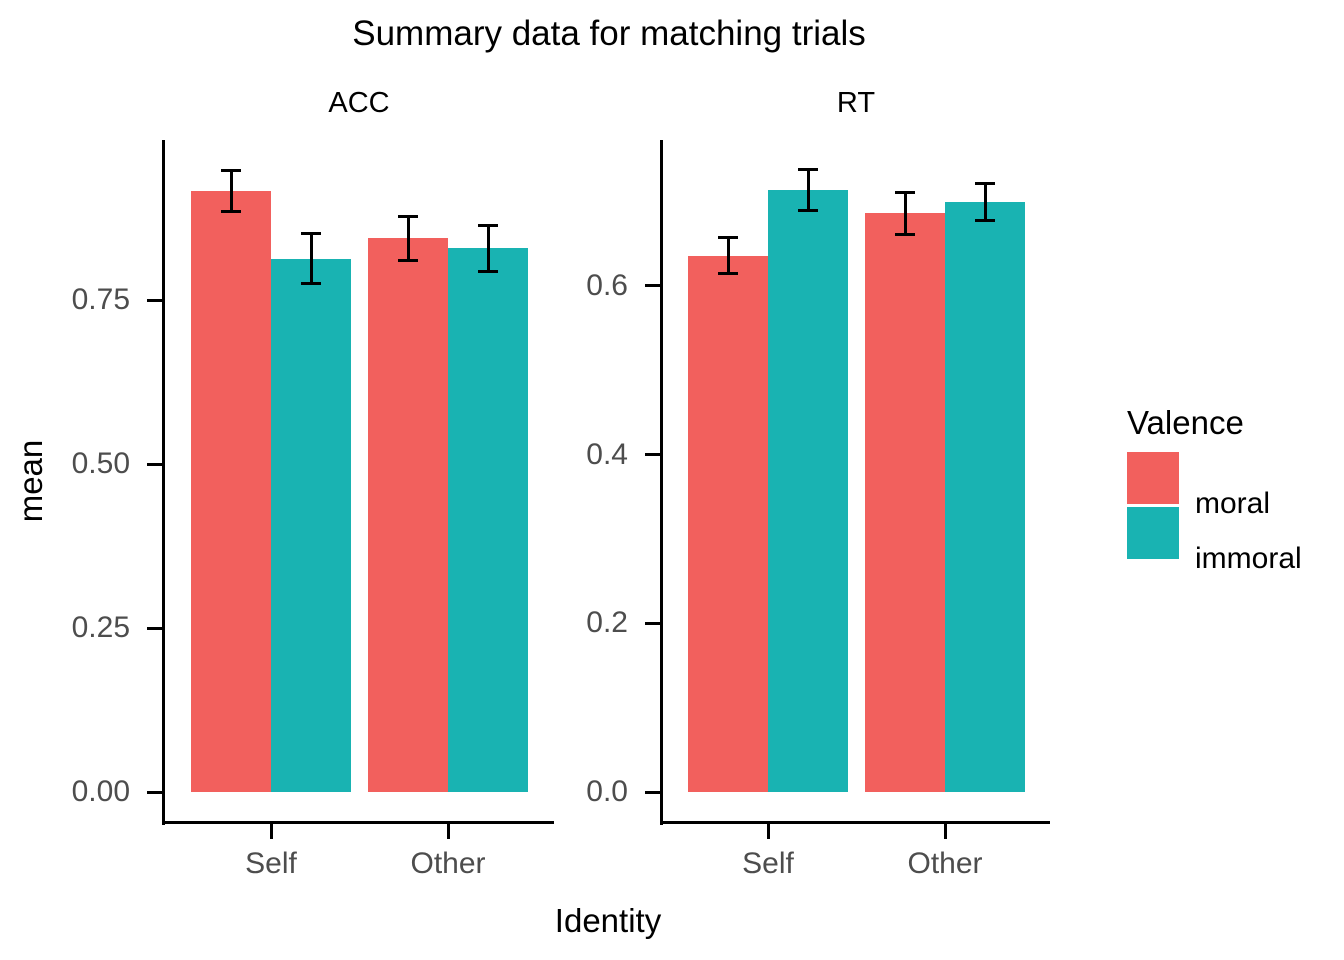  Describe the element at coordinates (609, 33) in the screenshot. I see `chart-title: Summary data for matching trials` at that location.